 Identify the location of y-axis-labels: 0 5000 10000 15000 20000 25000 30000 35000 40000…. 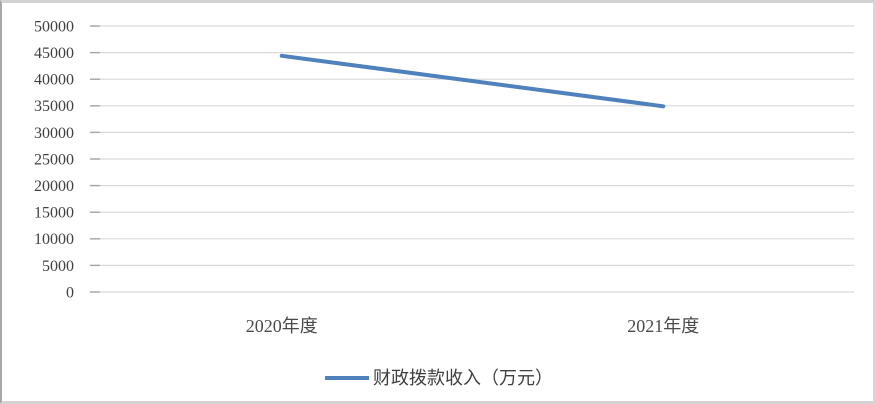
(54, 159).